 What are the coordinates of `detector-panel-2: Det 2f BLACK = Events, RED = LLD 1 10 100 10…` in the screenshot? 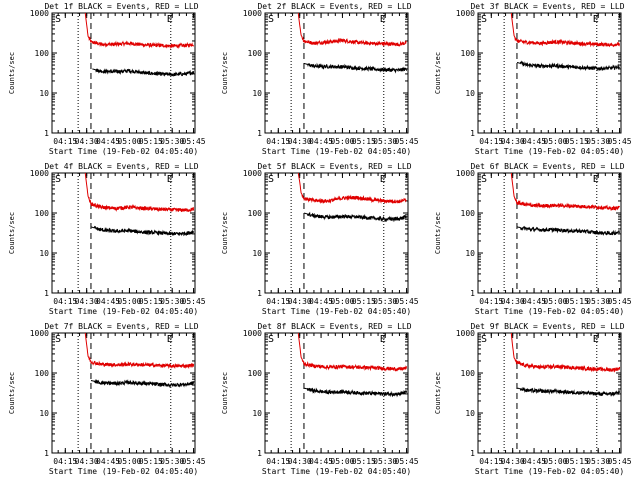 It's located at (320, 79).